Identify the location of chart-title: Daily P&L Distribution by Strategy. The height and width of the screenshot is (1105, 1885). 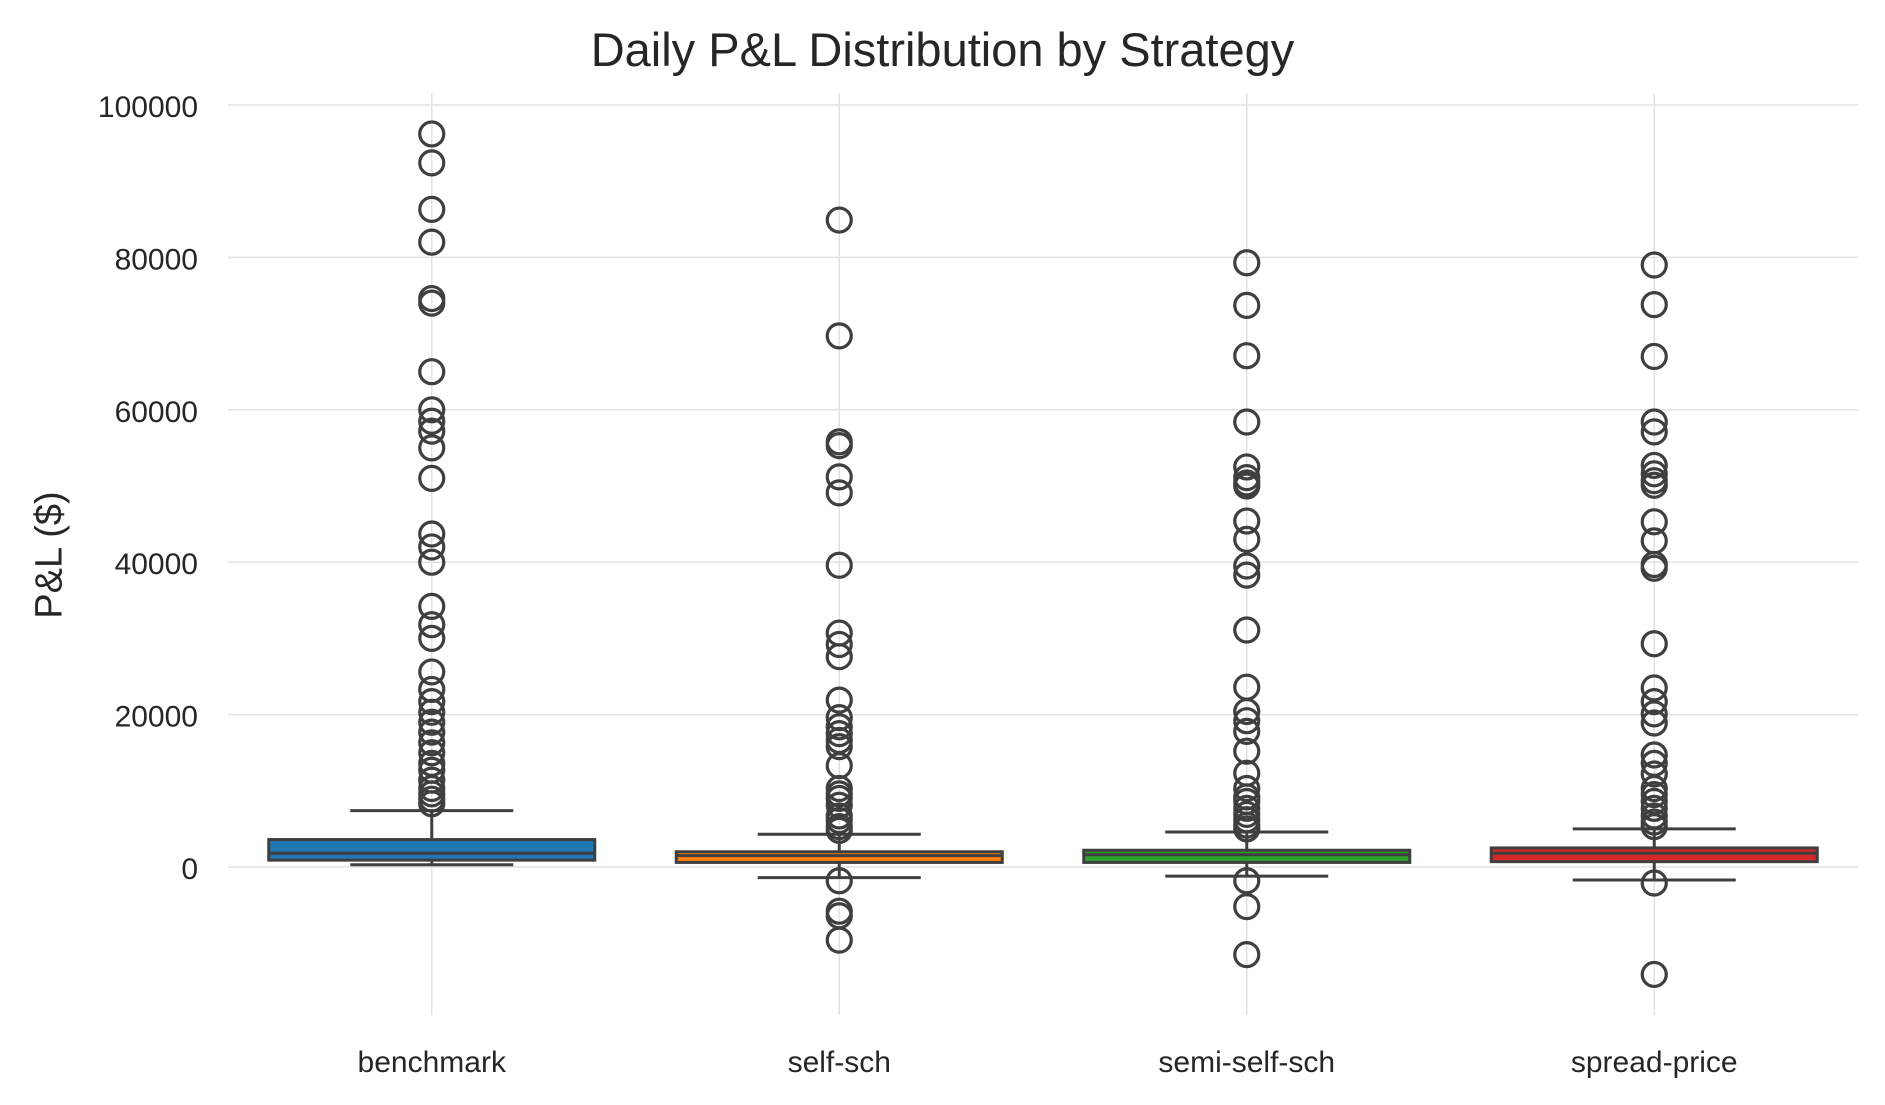
(942, 49).